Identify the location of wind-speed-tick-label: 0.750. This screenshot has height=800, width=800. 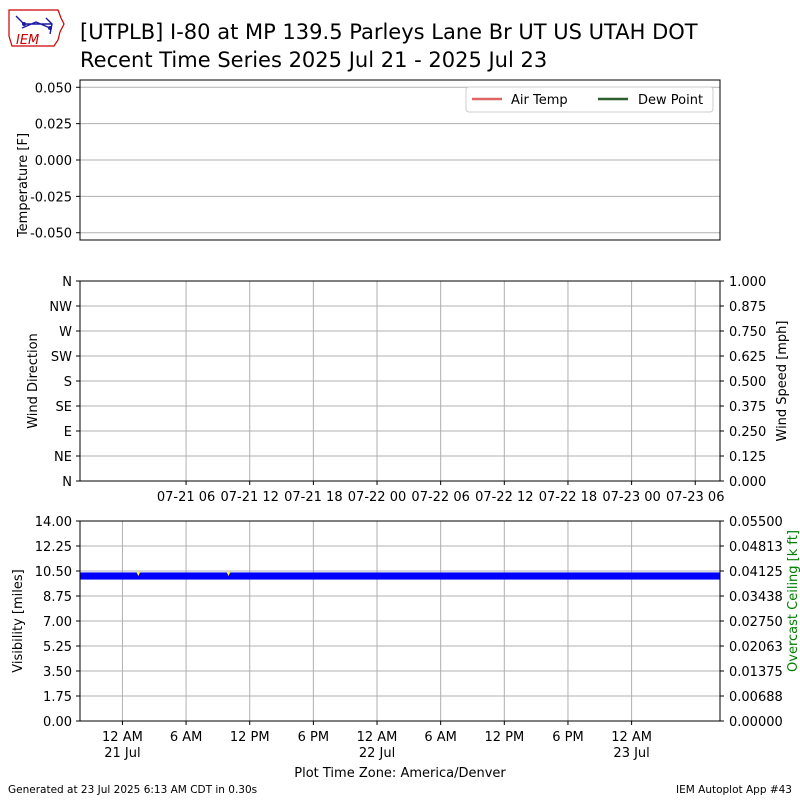
(747, 332).